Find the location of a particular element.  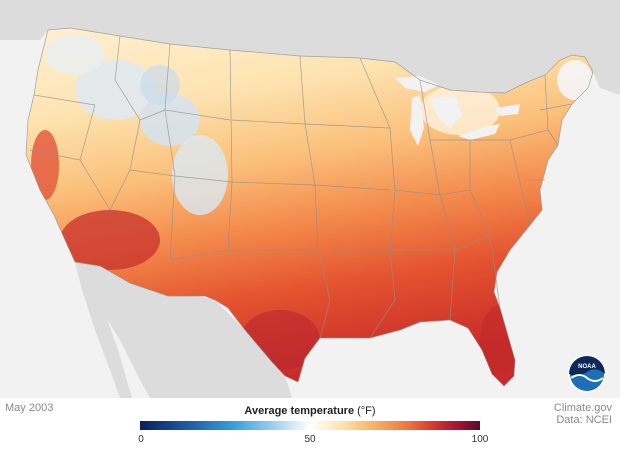

legend-unit: (°F) is located at coordinates (366, 411).